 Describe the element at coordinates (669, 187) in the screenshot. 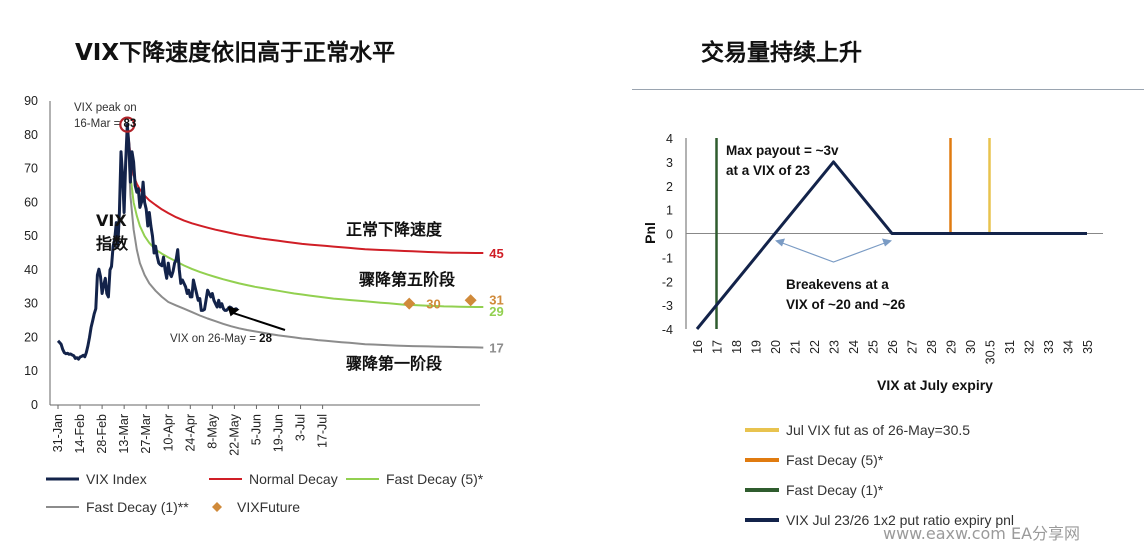

I see `right-y-tick-label: 2` at that location.